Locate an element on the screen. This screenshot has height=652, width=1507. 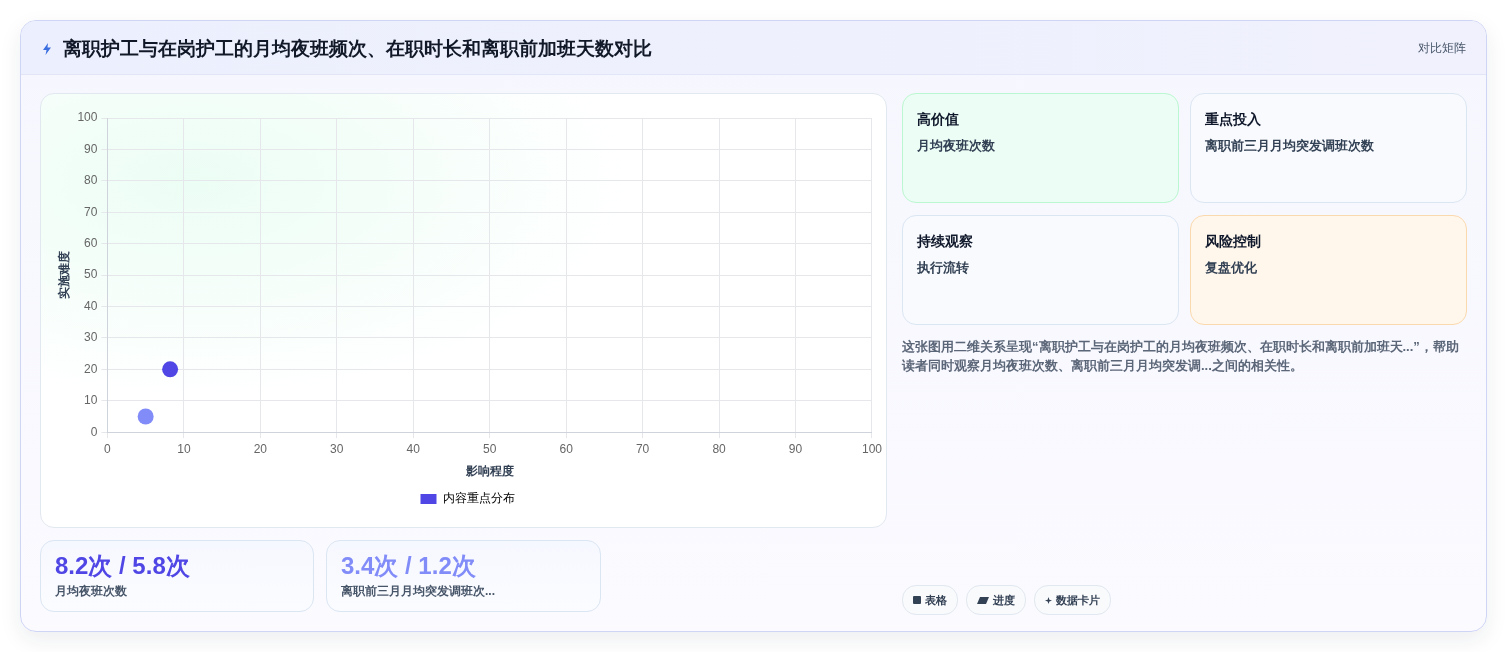
x-tick-label: 40 is located at coordinates (413, 448).